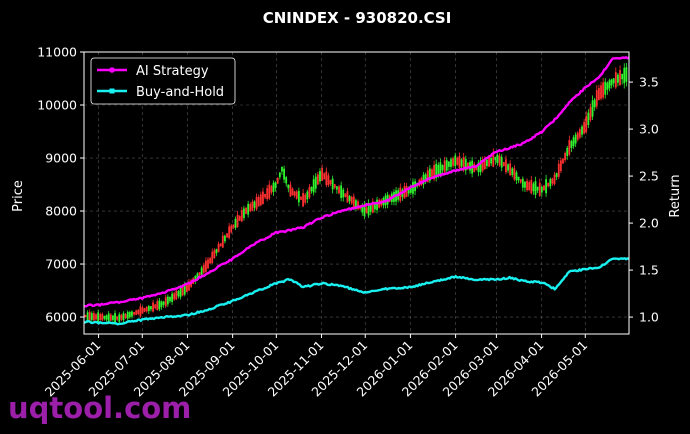 This screenshot has height=434, width=690. What do you see at coordinates (112, 91) in the screenshot?
I see `legend-marker-buy-and-hold` at bounding box center [112, 91].